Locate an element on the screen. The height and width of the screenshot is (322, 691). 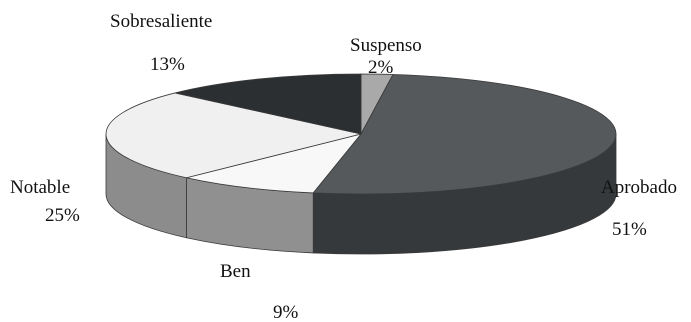
label-value-suspenso: 2% is located at coordinates (381, 67).